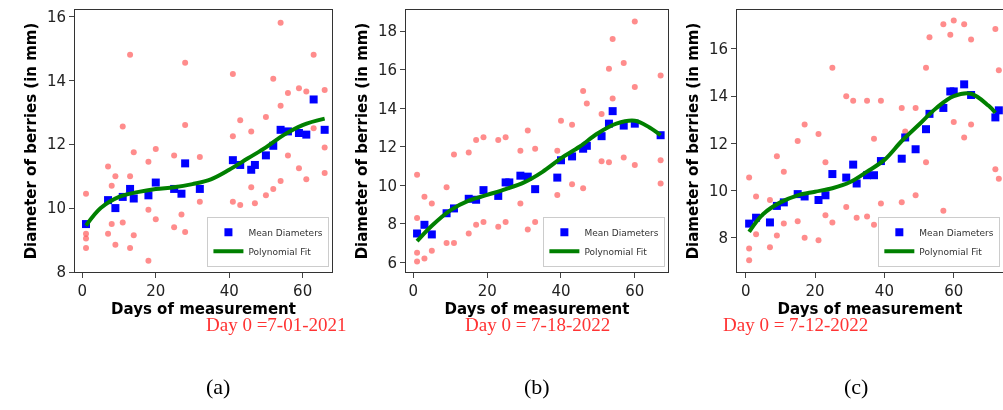  What do you see at coordinates (537, 386) in the screenshot?
I see `text: (b)` at bounding box center [537, 386].